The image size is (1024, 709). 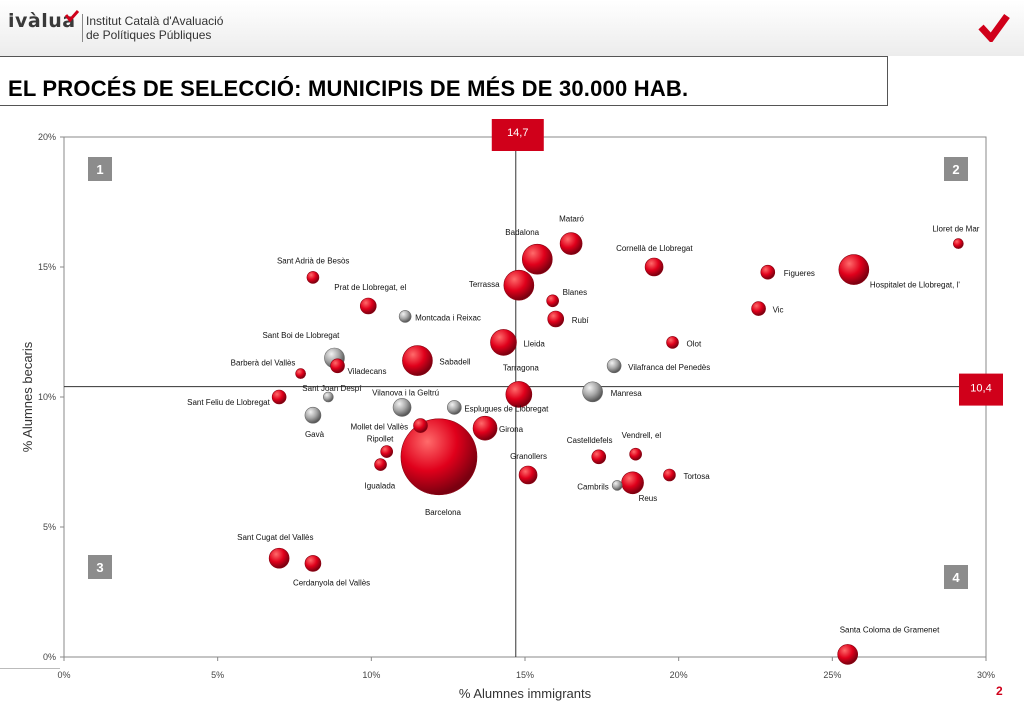 I want to click on data-point-label: Mollet del Vallès, so click(x=380, y=427).